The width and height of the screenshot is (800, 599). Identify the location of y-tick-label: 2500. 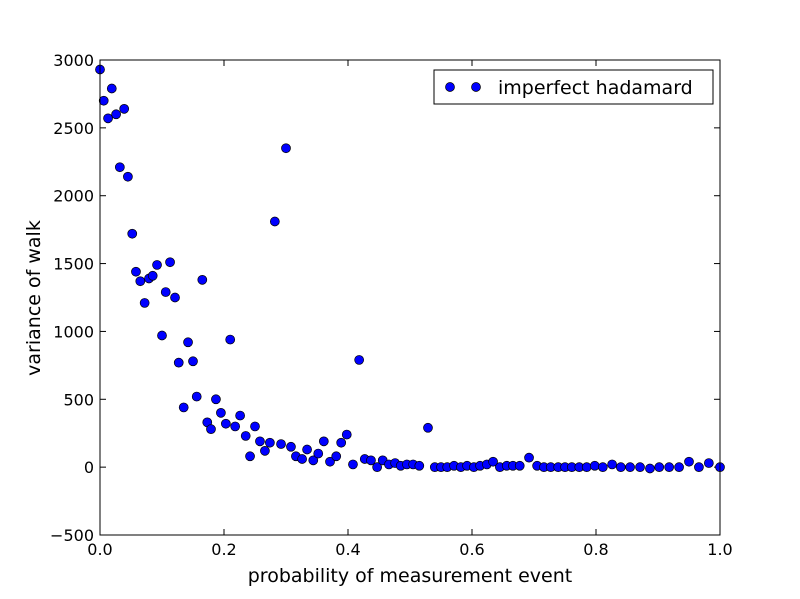
(73, 128).